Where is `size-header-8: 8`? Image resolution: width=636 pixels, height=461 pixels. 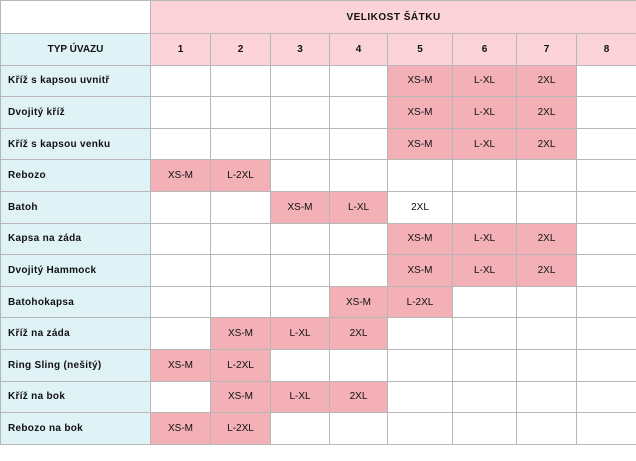 size-header-8: 8 is located at coordinates (605, 49).